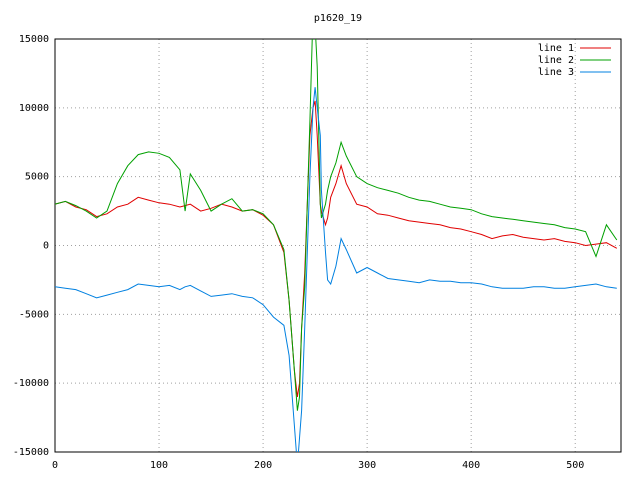 The width and height of the screenshot is (640, 480). What do you see at coordinates (37, 177) in the screenshot?
I see `y-tick-label: 5000` at bounding box center [37, 177].